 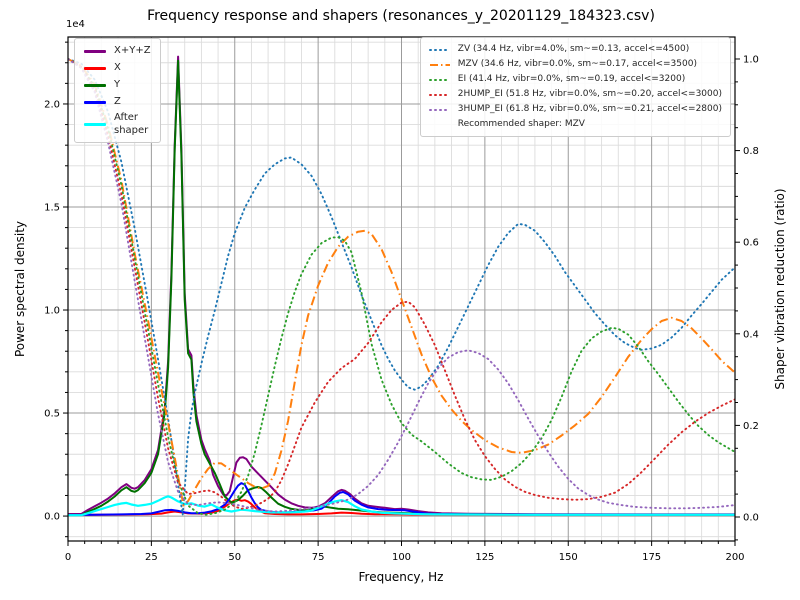 What do you see at coordinates (751, 59) in the screenshot?
I see `y-right-tick-label: 1.0` at bounding box center [751, 59].